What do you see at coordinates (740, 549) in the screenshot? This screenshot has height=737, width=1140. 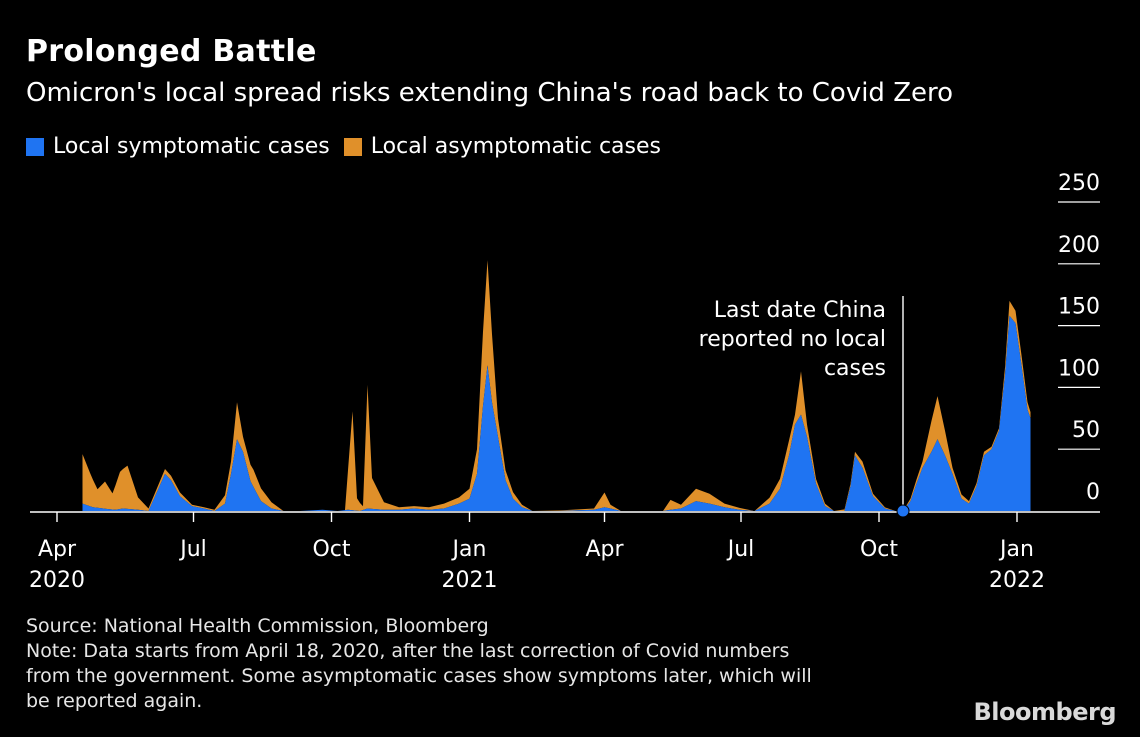 I see `x-tick-label-5: Jul` at bounding box center [740, 549].